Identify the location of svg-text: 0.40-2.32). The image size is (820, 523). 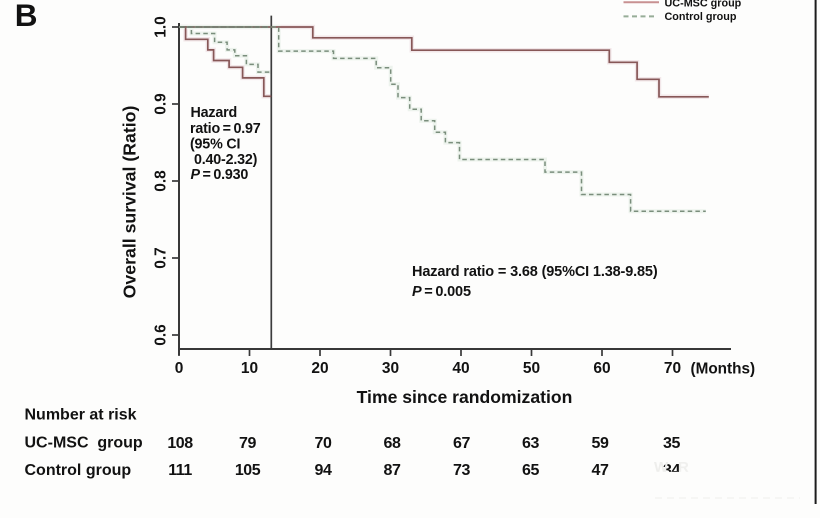
(226, 160).